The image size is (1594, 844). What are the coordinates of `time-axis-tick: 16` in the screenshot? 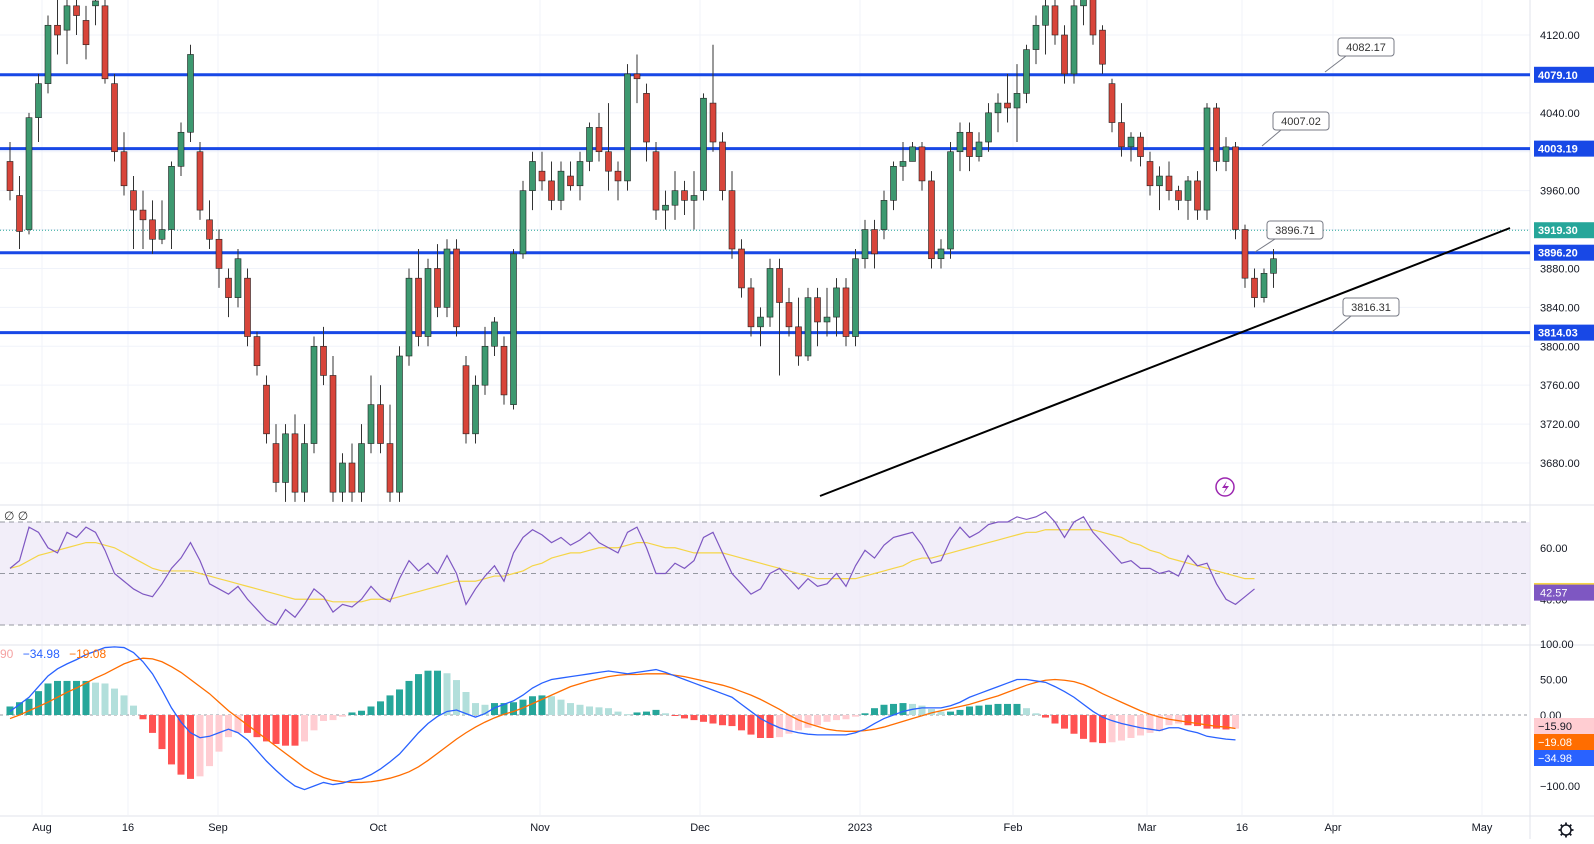 It's located at (128, 828).